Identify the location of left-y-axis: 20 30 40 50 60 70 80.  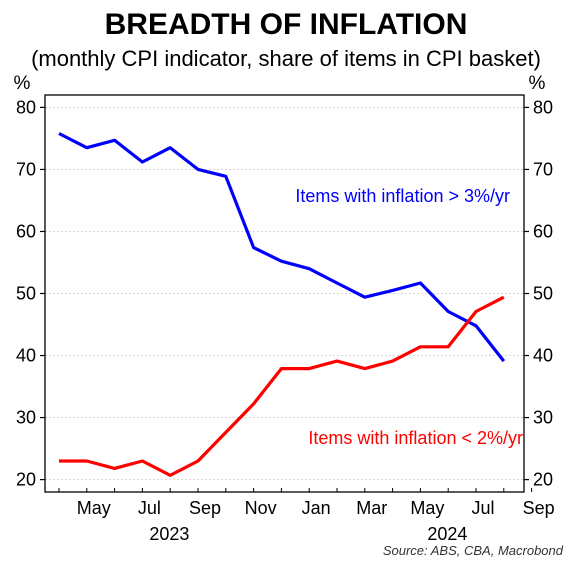
(30, 293).